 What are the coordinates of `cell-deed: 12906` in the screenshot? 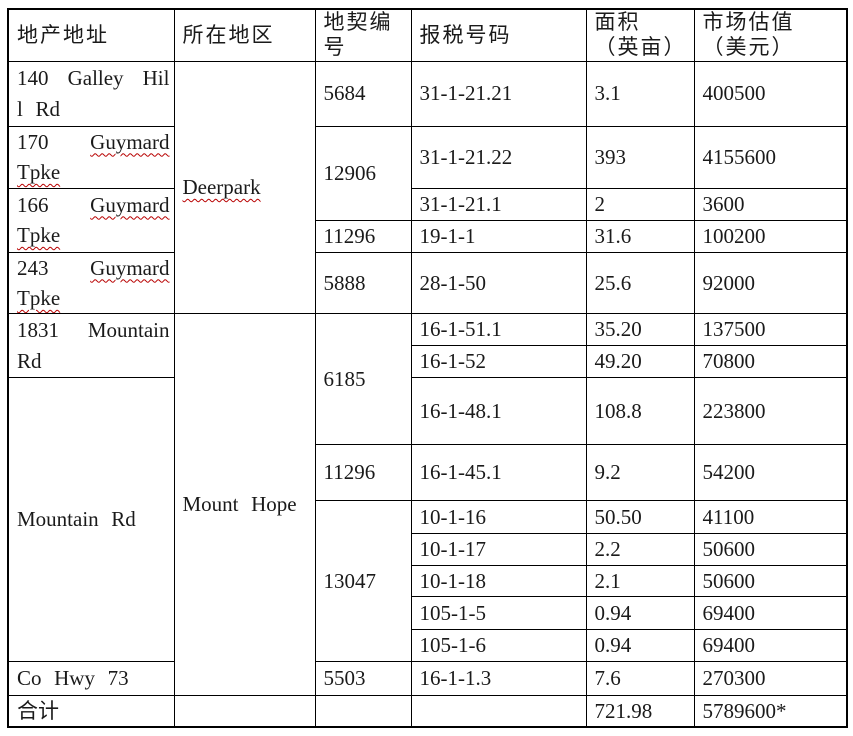 It's located at (363, 173).